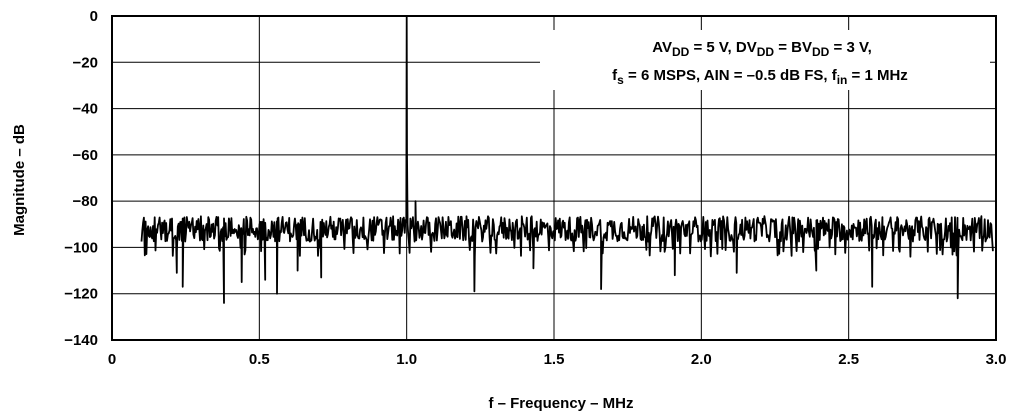 The height and width of the screenshot is (414, 1017). I want to click on x-tick-labels: 0 0.5 1.0 1.5 2.0 2.5 3.0, so click(557, 359).